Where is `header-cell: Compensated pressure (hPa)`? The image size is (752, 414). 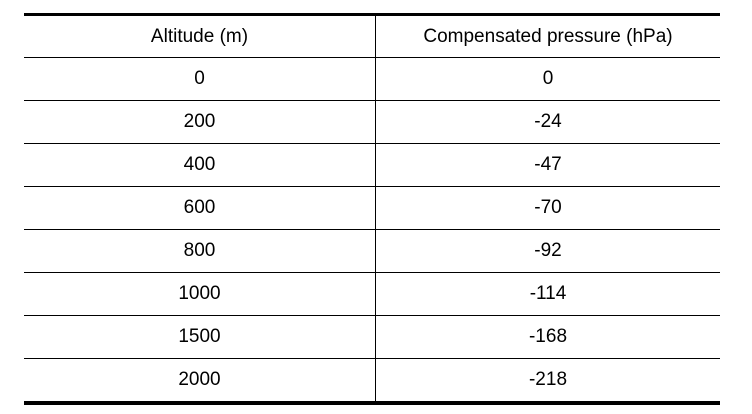 header-cell: Compensated pressure (hPa) is located at coordinates (547, 35).